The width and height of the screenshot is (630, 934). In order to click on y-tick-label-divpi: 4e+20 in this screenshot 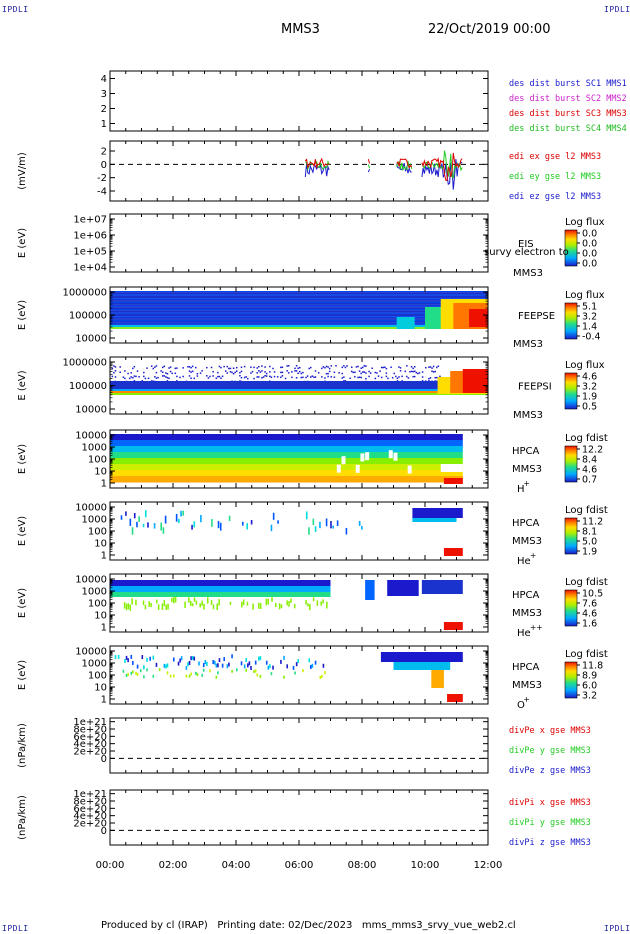, I will do `click(90, 816)`.